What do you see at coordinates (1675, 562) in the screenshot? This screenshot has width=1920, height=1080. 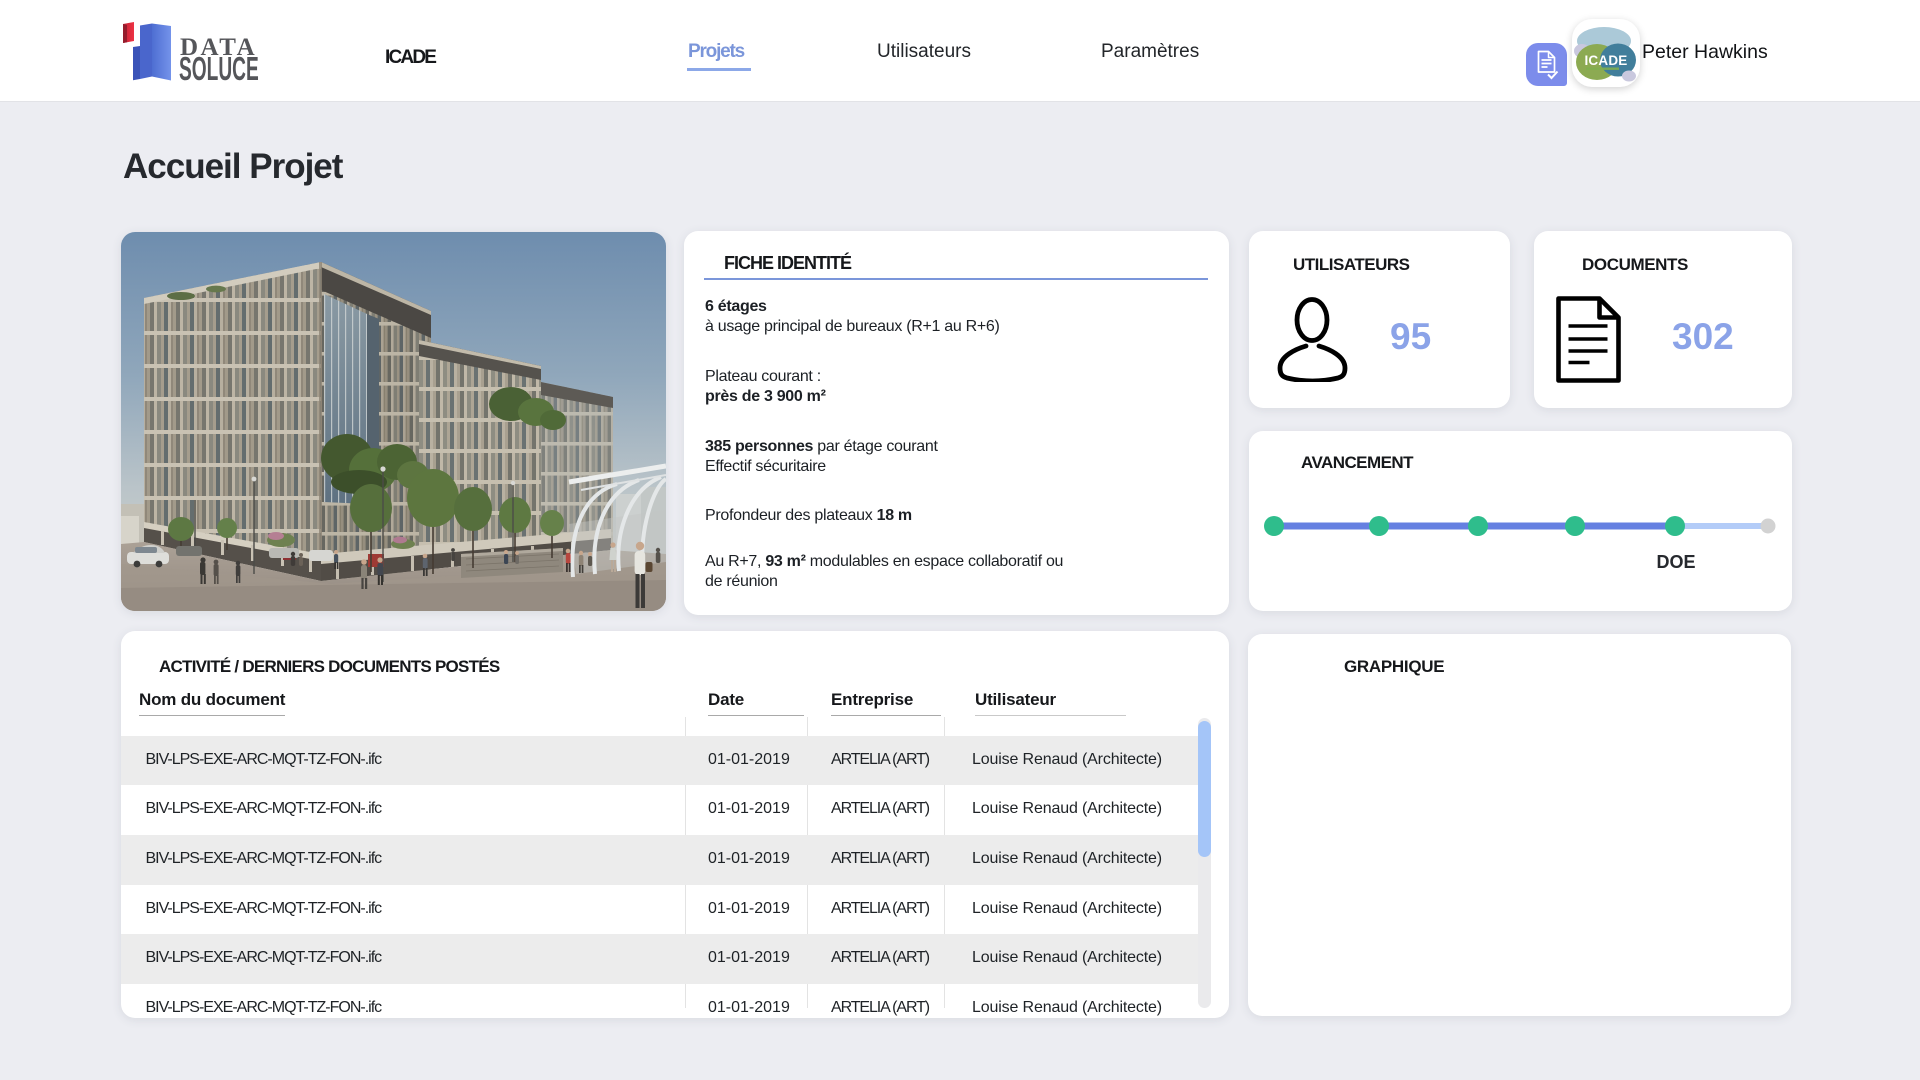 I see `svg-text: DOE` at bounding box center [1675, 562].